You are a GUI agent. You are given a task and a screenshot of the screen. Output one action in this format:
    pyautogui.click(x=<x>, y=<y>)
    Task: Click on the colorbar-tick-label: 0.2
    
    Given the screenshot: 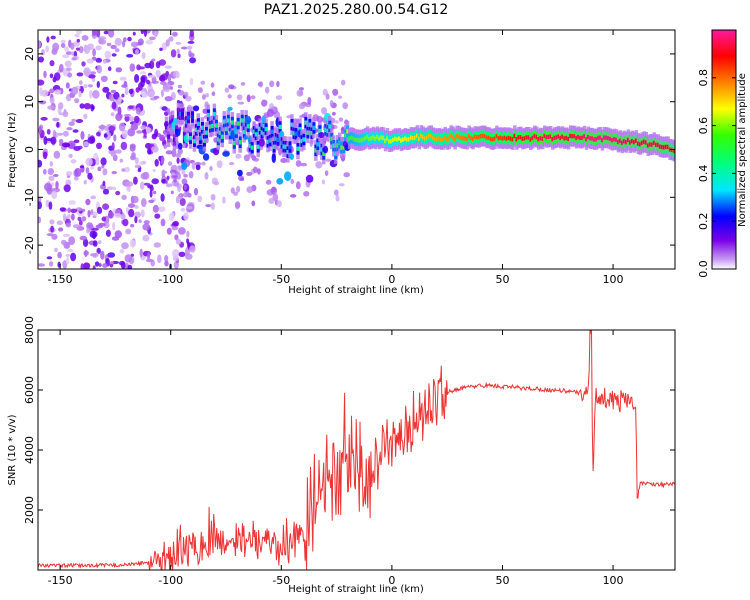 What is the action you would take?
    pyautogui.click(x=703, y=221)
    